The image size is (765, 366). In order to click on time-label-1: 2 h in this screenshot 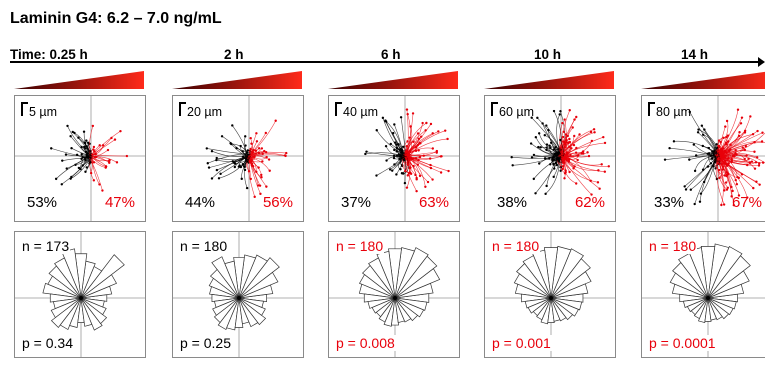, I will do `click(234, 54)`.